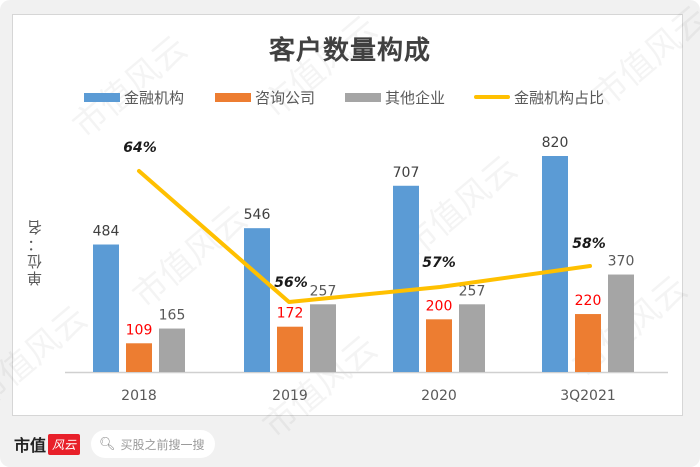 The image size is (700, 467). I want to click on legend: 金融机构 咨询公司 其他企业 金融机构占比, so click(350, 97).